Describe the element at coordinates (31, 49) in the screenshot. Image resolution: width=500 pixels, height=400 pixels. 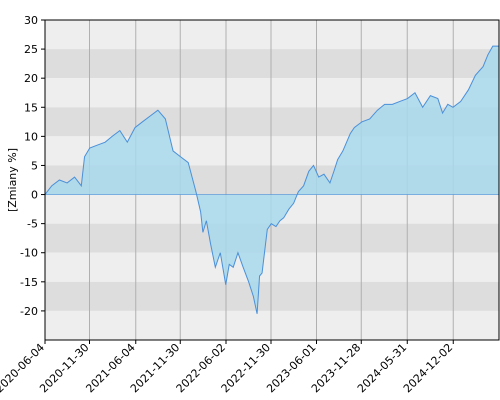
I see `y-tick-label: 25` at that location.